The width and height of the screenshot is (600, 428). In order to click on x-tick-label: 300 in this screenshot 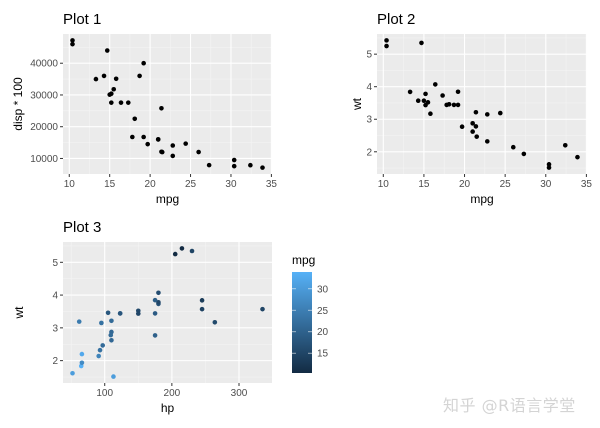, I will do `click(239, 393)`.